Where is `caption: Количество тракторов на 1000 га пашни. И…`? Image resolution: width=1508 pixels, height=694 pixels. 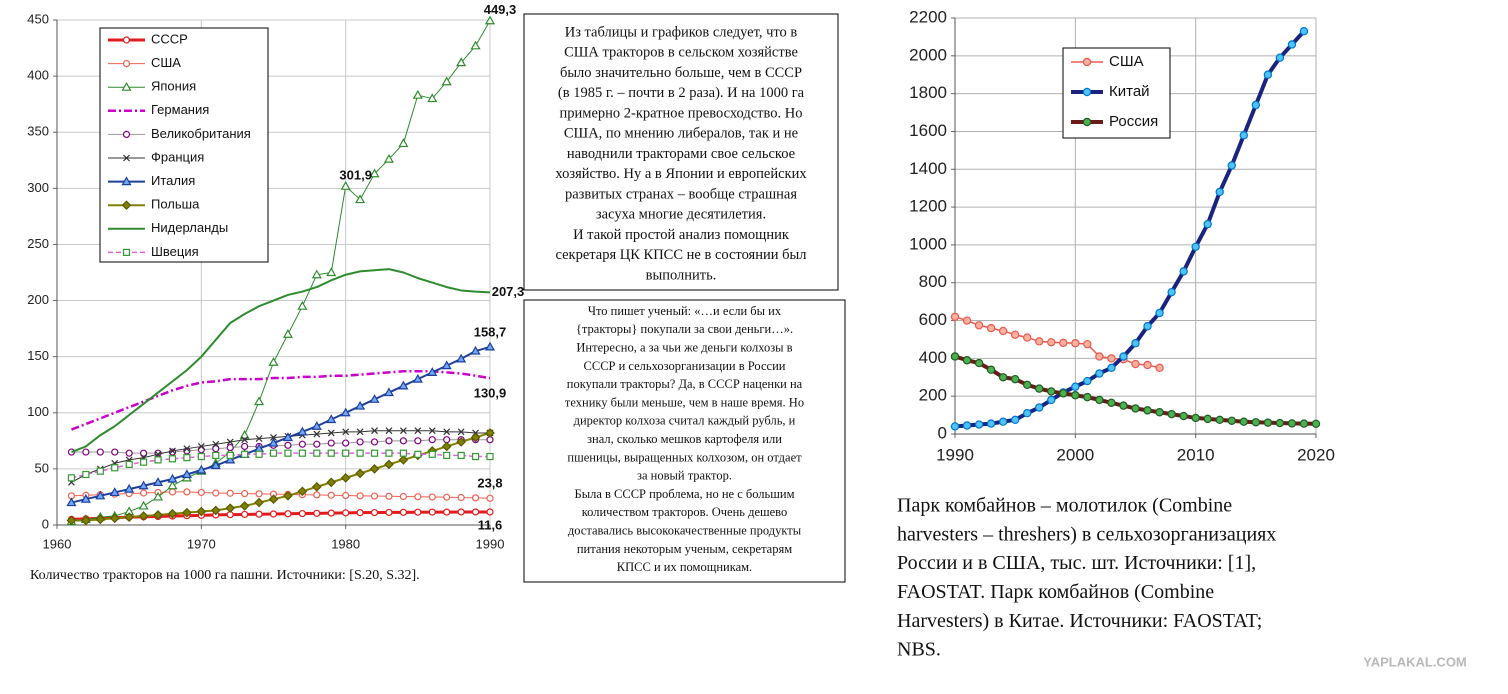 caption: Количество тракторов на 1000 га пашни. И… is located at coordinates (225, 575).